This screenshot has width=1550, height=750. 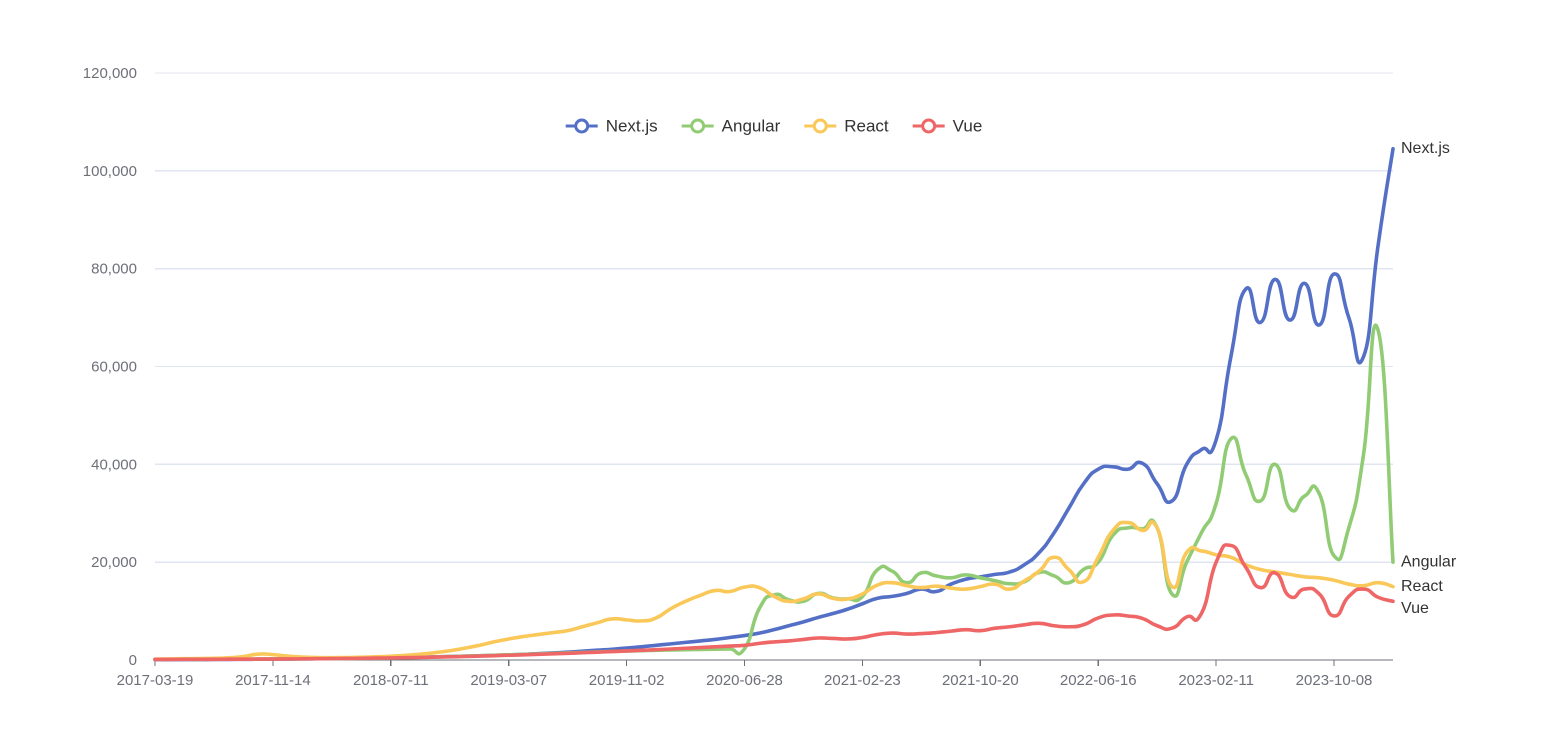 I want to click on y-axis-tick-label: 60,000, so click(x=114, y=367).